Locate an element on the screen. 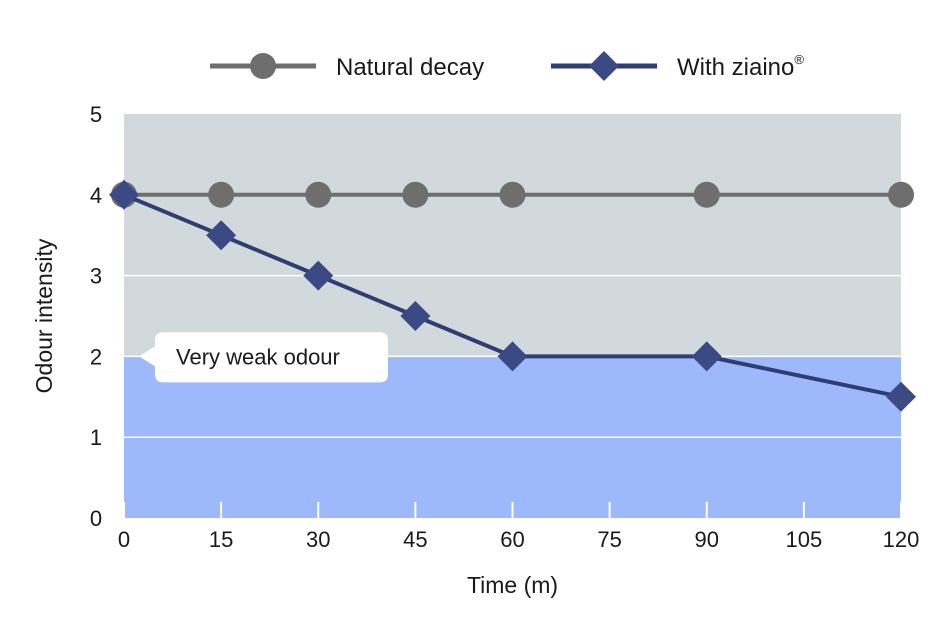 This screenshot has width=950, height=620. annotation-callout: Very weak odour is located at coordinates (263, 357).